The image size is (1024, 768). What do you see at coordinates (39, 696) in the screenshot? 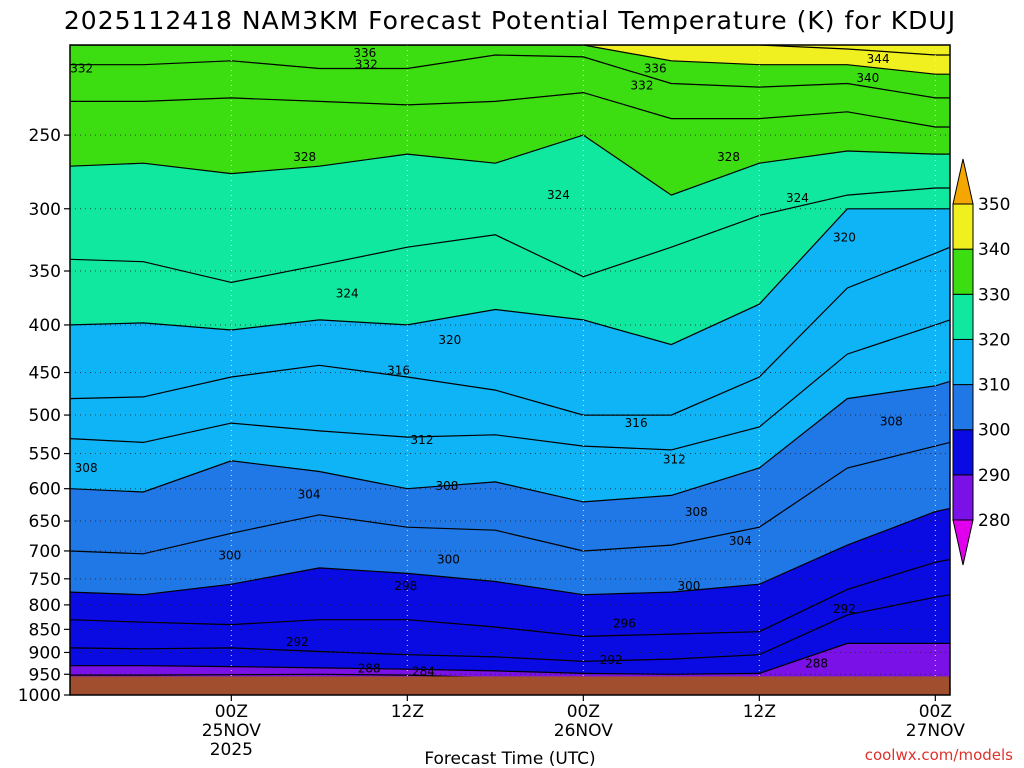
I see `y-tick-label: 1000` at bounding box center [39, 696].